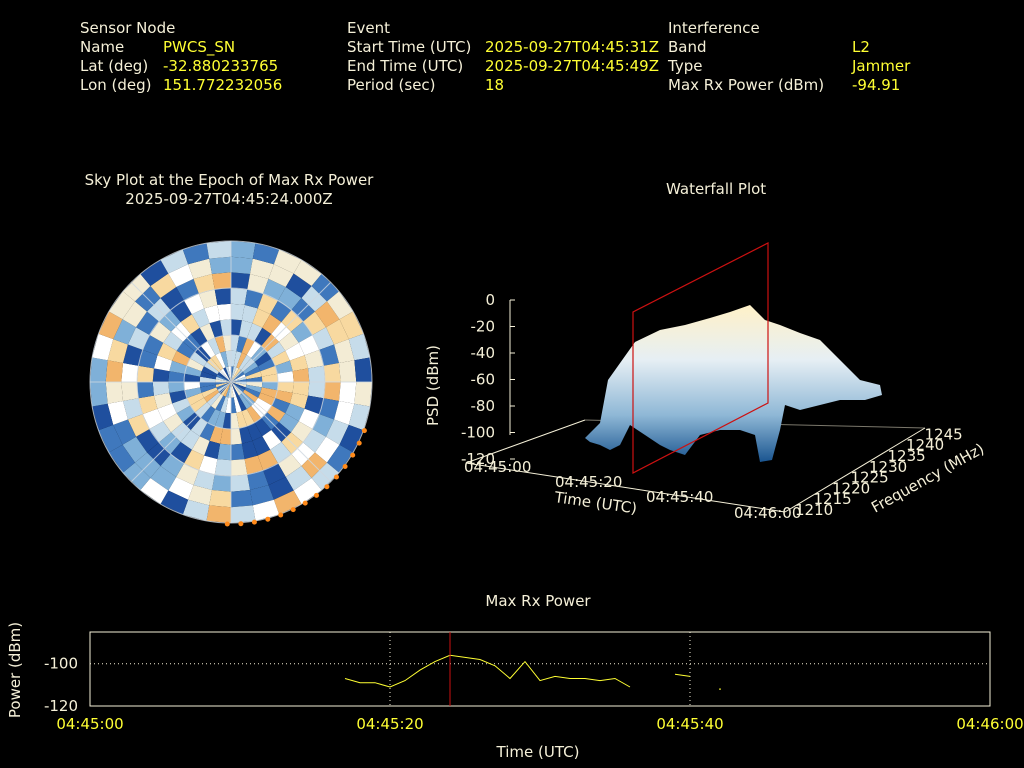  I want to click on plot-frame, so click(540, 669).